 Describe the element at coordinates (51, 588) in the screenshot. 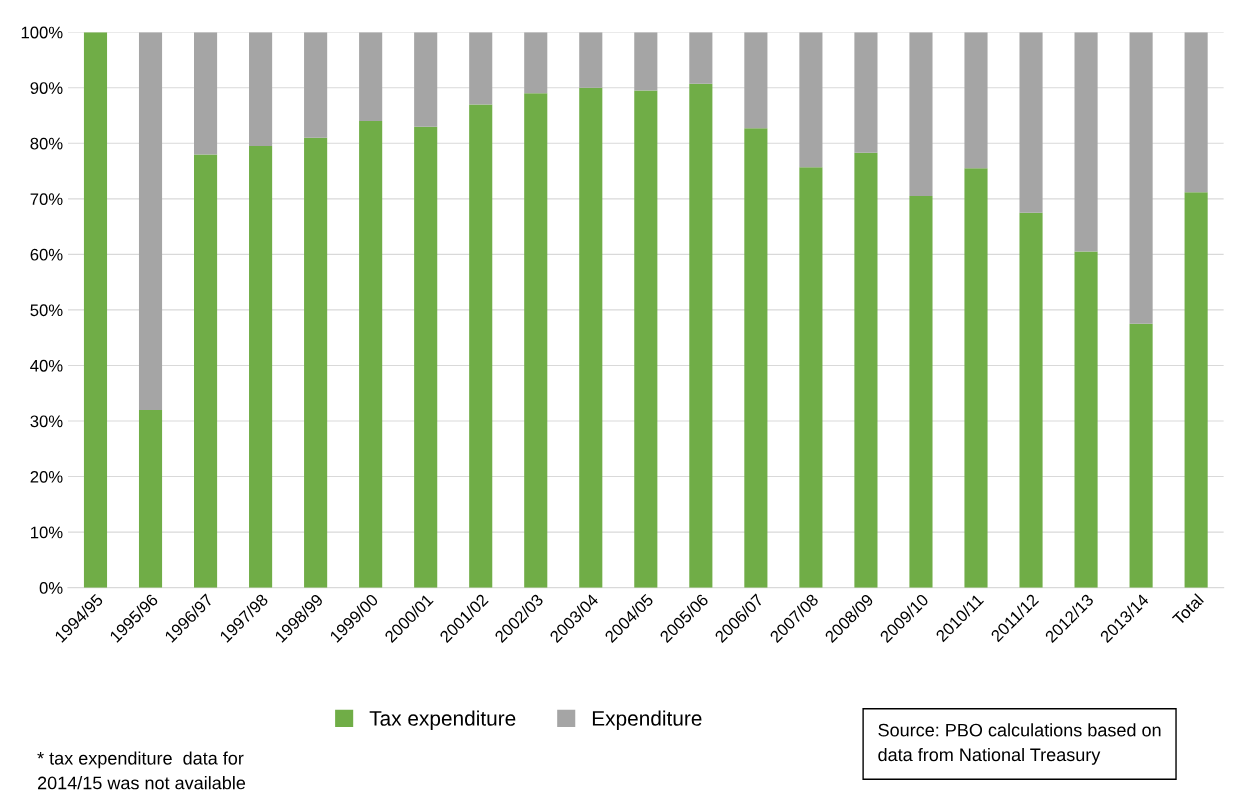

I see `y-tick-label: 0%` at that location.